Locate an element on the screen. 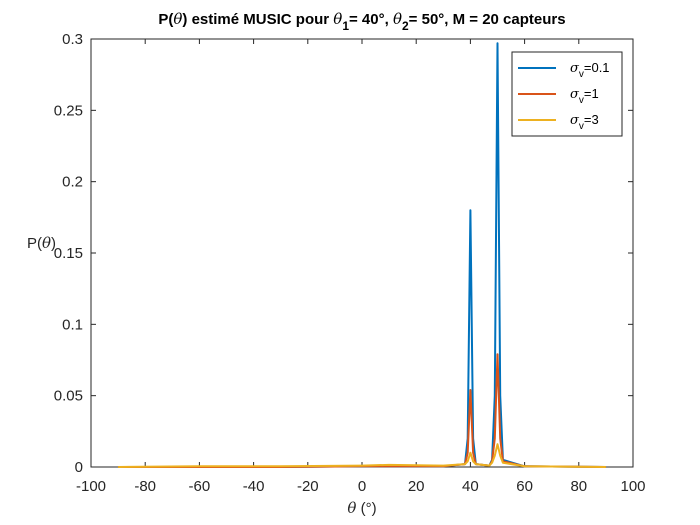 Image resolution: width=700 pixels, height=525 pixels. title-part-h: 2 is located at coordinates (405, 26).